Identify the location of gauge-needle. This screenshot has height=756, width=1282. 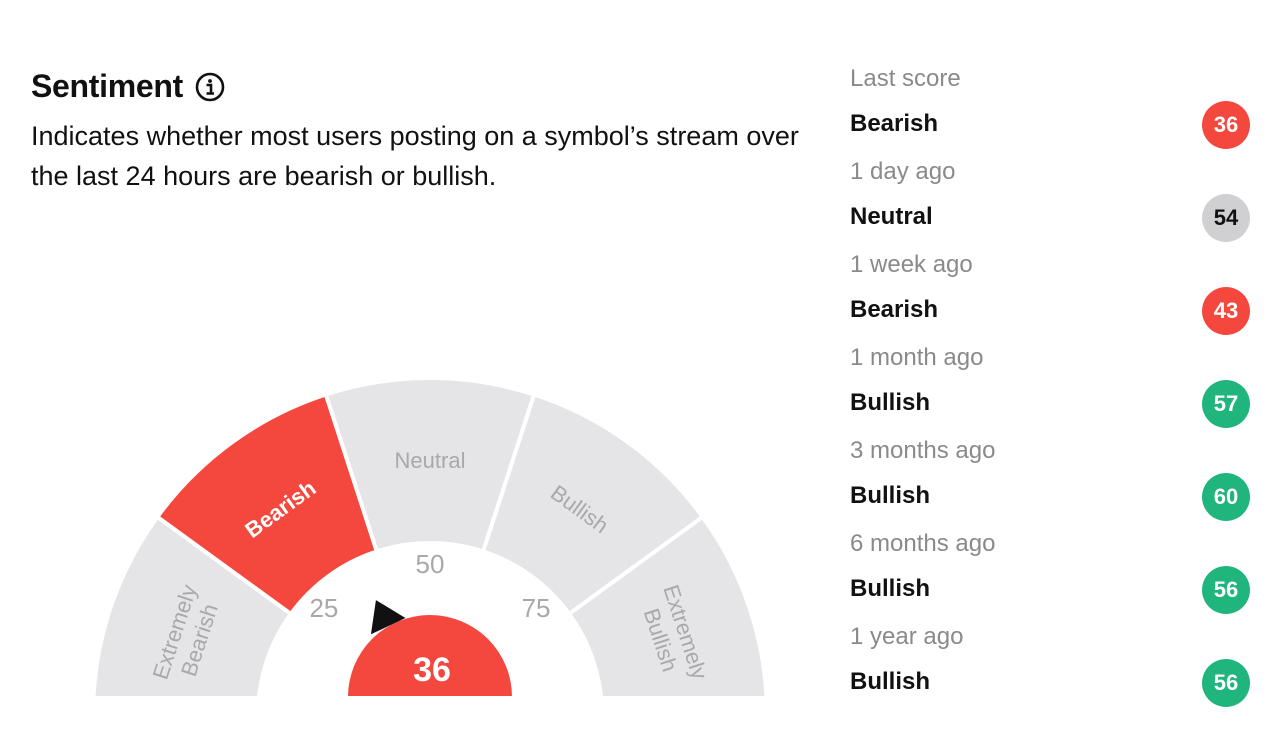
(388, 617).